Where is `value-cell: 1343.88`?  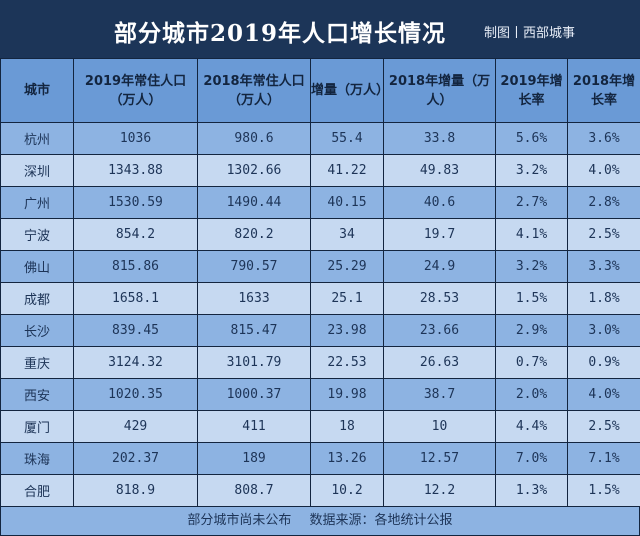 value-cell: 1343.88 is located at coordinates (135, 170).